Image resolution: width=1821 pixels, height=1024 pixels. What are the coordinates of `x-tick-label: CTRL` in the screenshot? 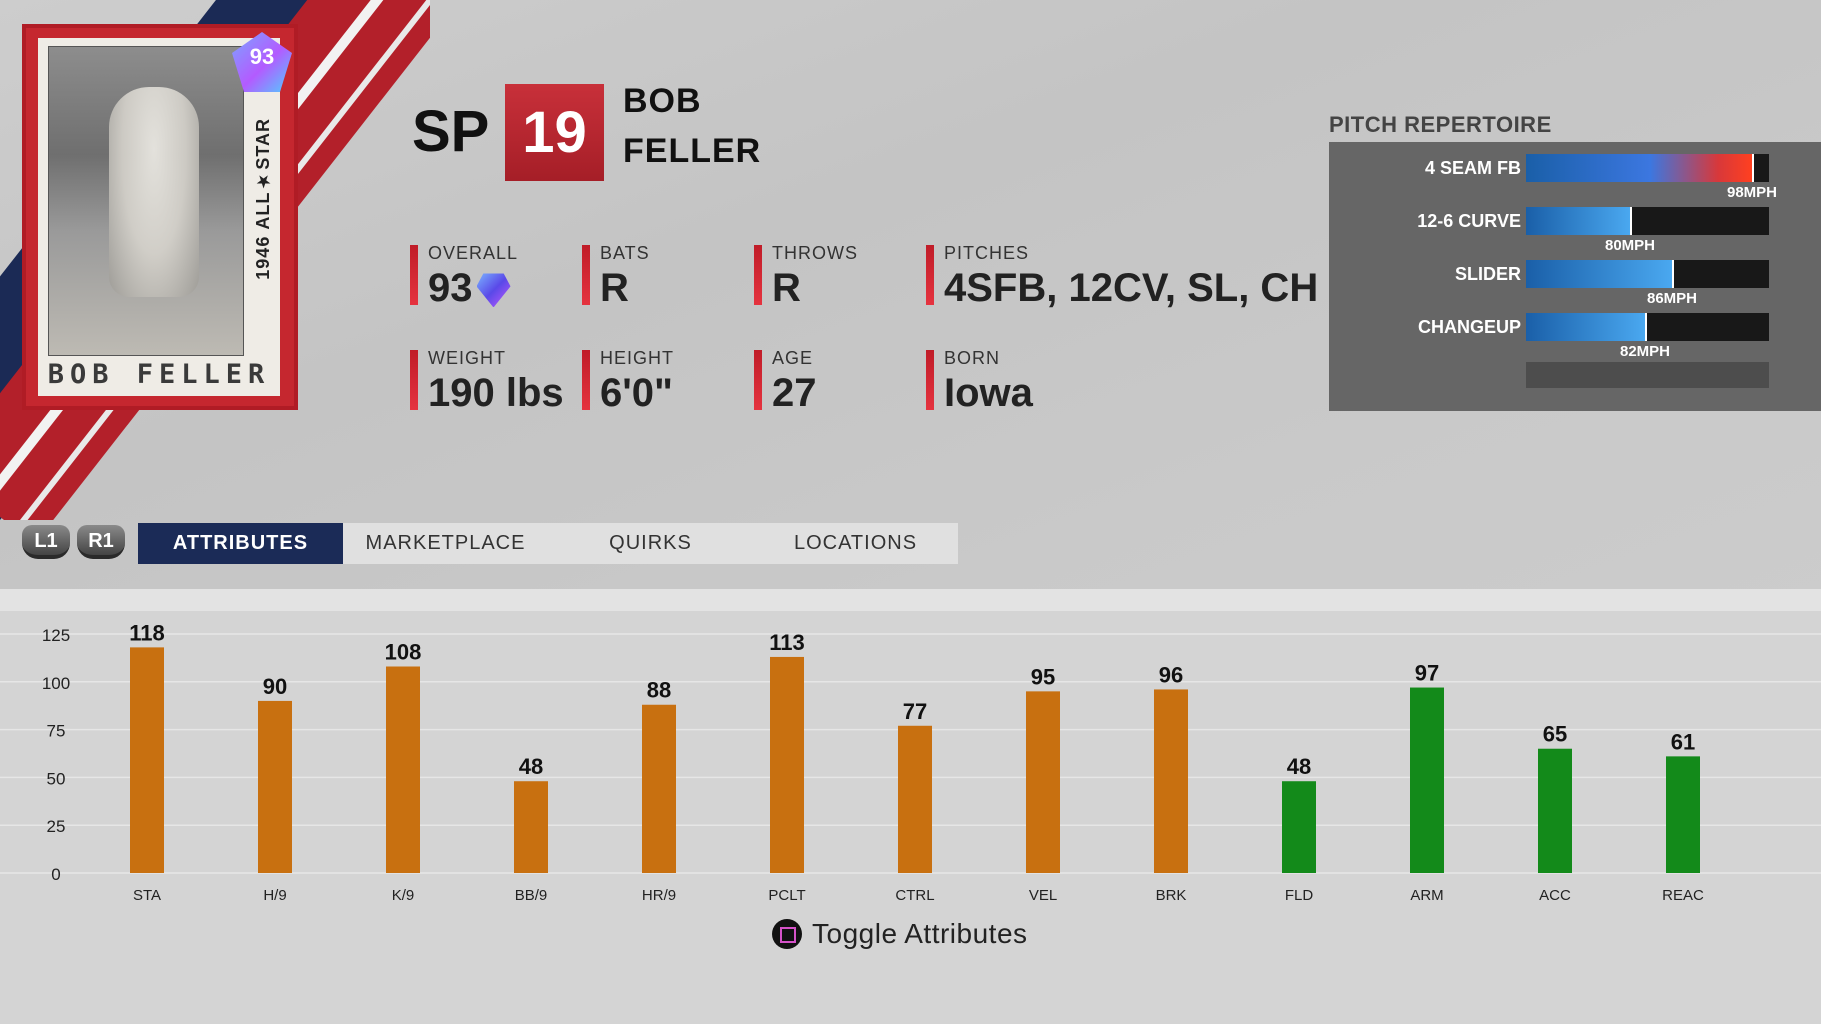 It's located at (914, 895).